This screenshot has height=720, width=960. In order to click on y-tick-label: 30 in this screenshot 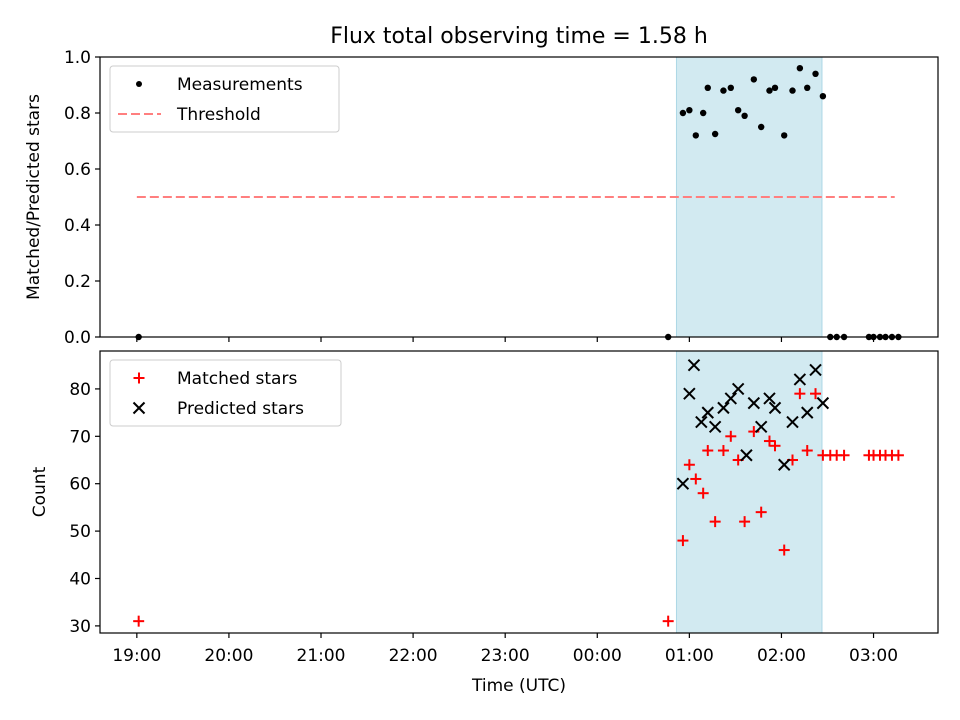, I will do `click(80, 627)`.